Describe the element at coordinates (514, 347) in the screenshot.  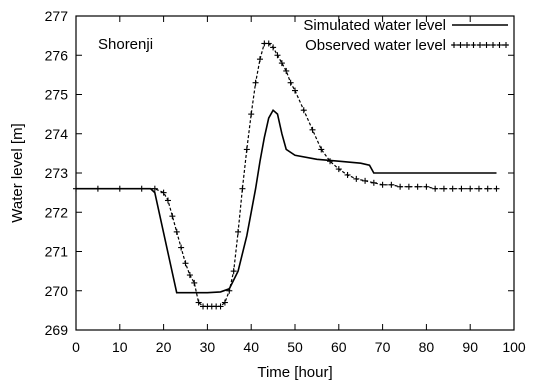
I see `x-tick-label: 100` at that location.